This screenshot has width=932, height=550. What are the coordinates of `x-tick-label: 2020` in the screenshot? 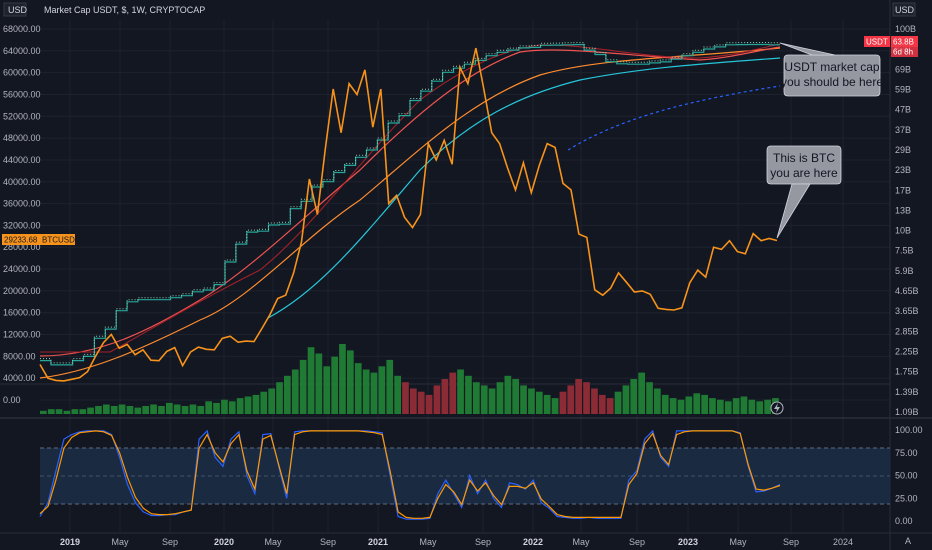 It's located at (224, 542).